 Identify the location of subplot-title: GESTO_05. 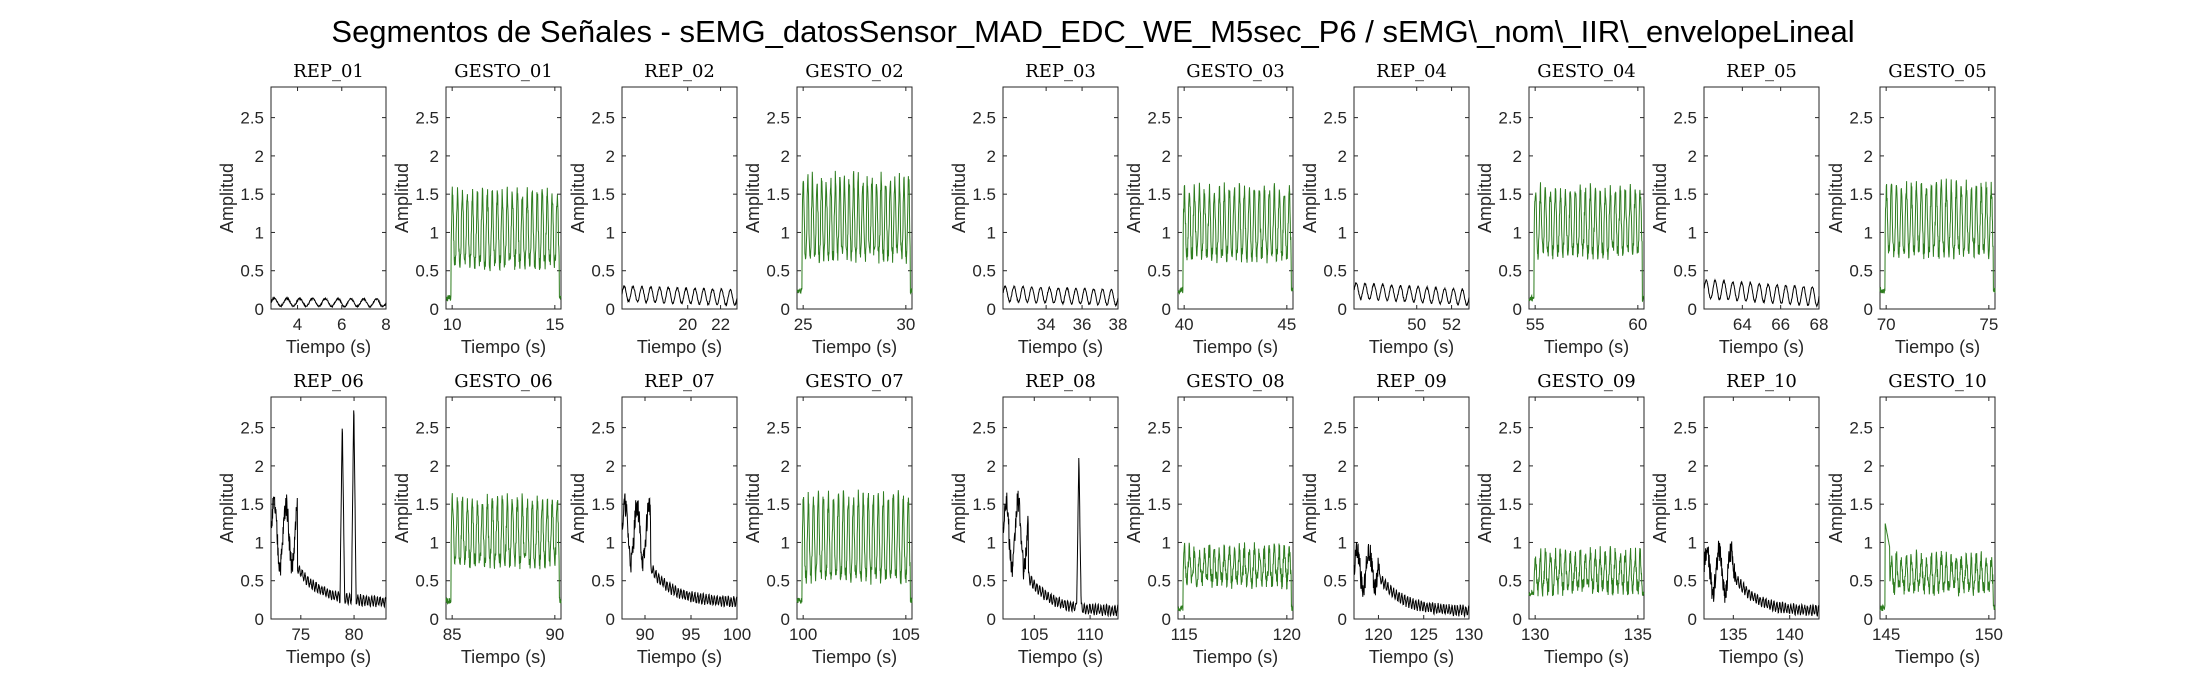
(1937, 71).